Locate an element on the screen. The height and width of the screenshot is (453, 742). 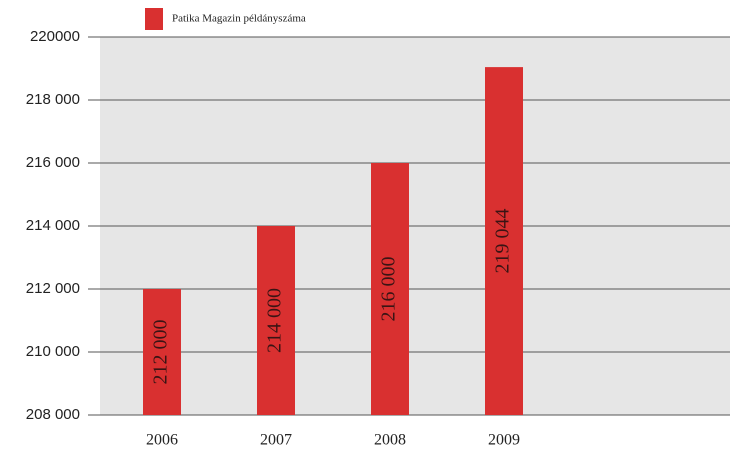
x-tick-label: 2006 is located at coordinates (162, 440).